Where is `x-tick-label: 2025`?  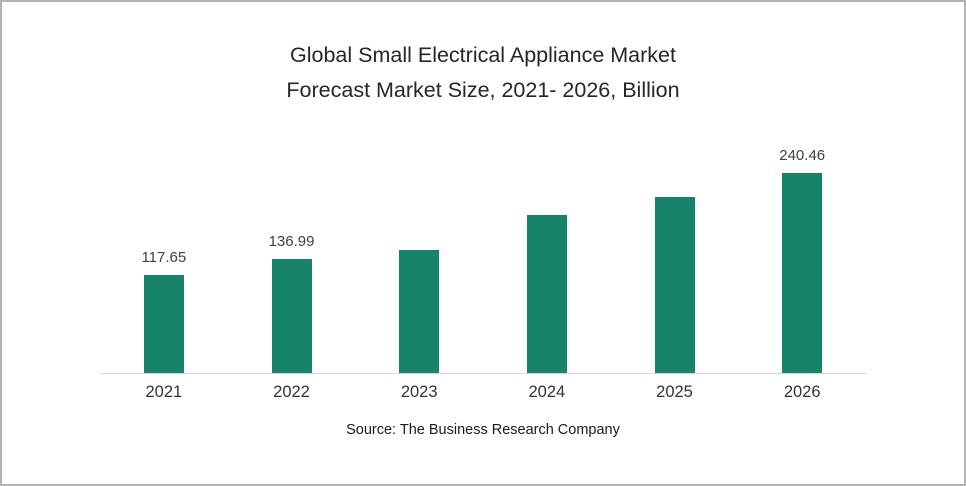
x-tick-label: 2025 is located at coordinates (674, 392).